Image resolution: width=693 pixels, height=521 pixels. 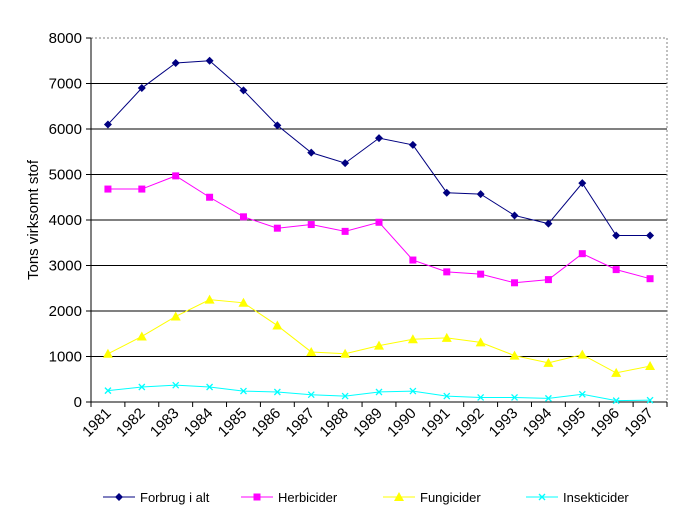 What do you see at coordinates (33, 219) in the screenshot?
I see `y-axis-title: Tons virksomt stof` at bounding box center [33, 219].